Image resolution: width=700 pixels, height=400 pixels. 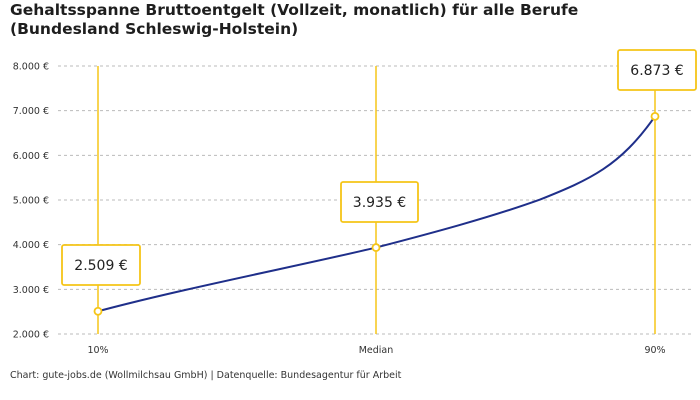 What do you see at coordinates (31, 156) in the screenshot?
I see `y-tick-label: 6.000 €` at bounding box center [31, 156].